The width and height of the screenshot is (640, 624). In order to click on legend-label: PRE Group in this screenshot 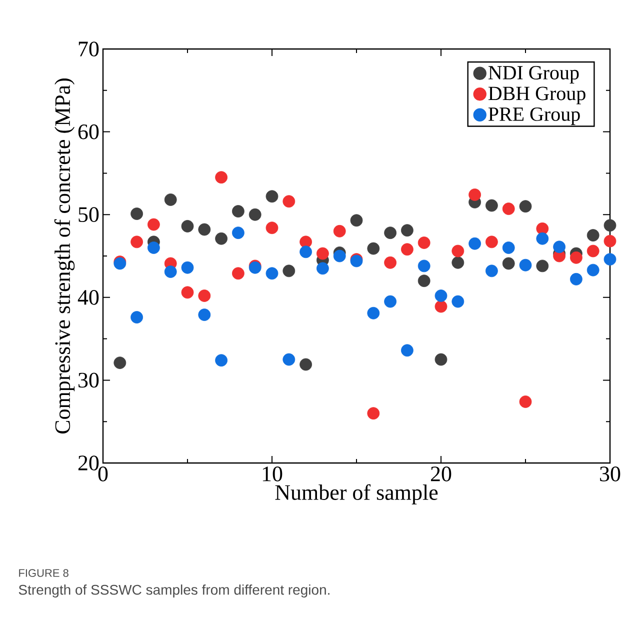, I will do `click(534, 116)`.